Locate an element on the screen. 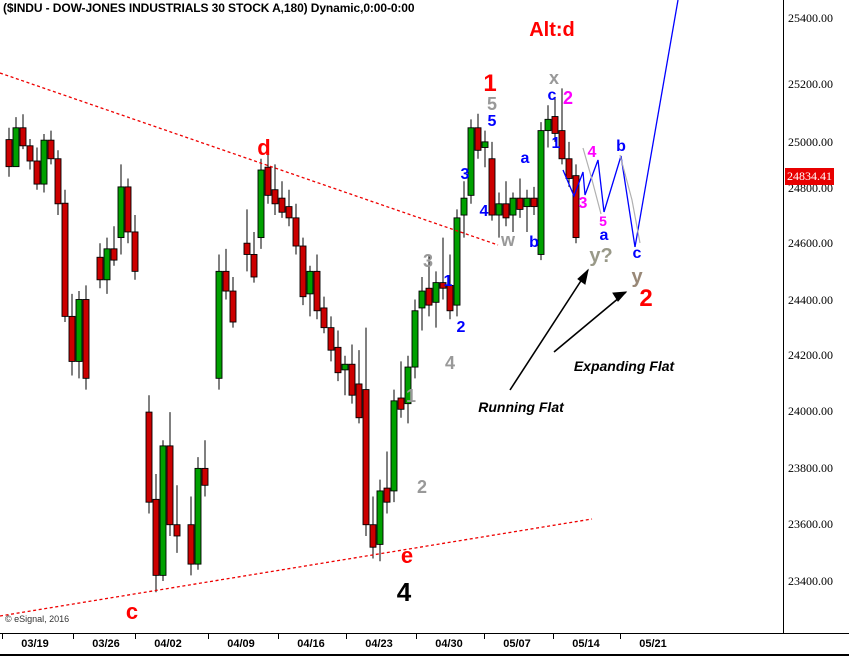  arrow-running-flat is located at coordinates (549, 329).